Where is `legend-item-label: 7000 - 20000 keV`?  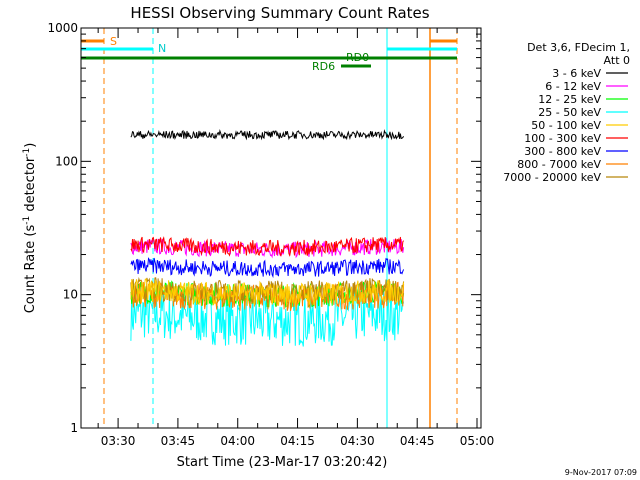 legend-item-label: 7000 - 20000 keV is located at coordinates (552, 177).